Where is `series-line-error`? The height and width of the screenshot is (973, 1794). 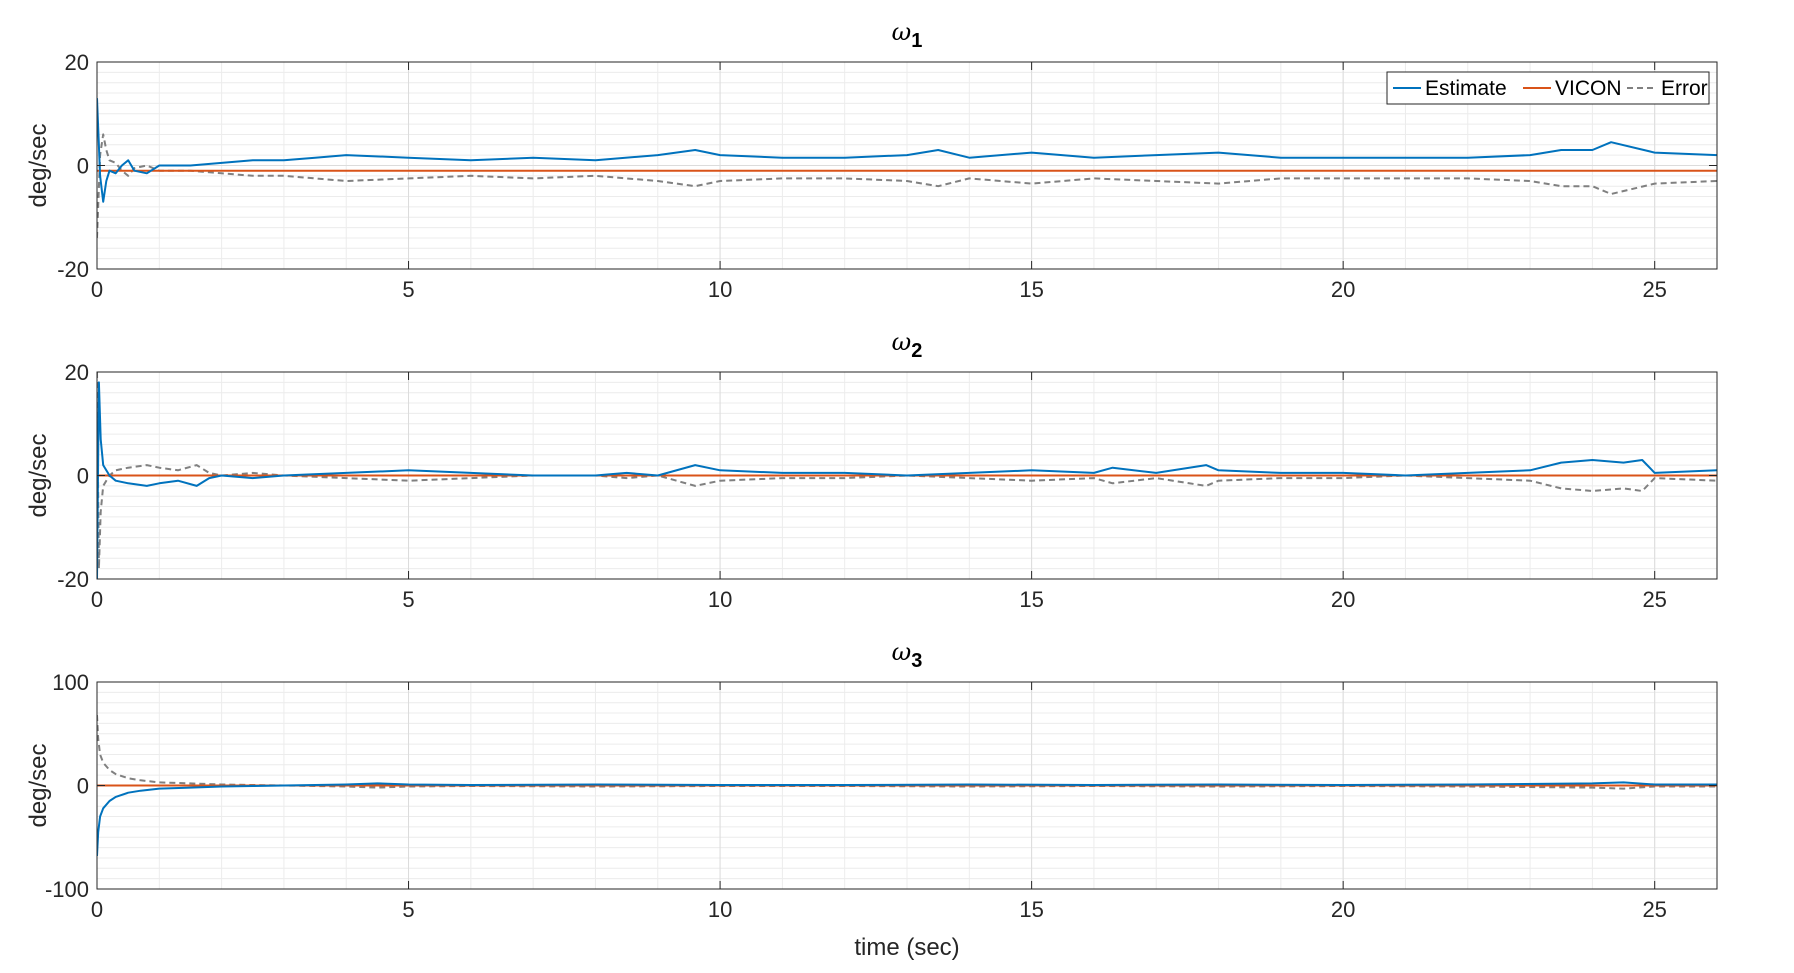
series-line-error is located at coordinates (907, 185).